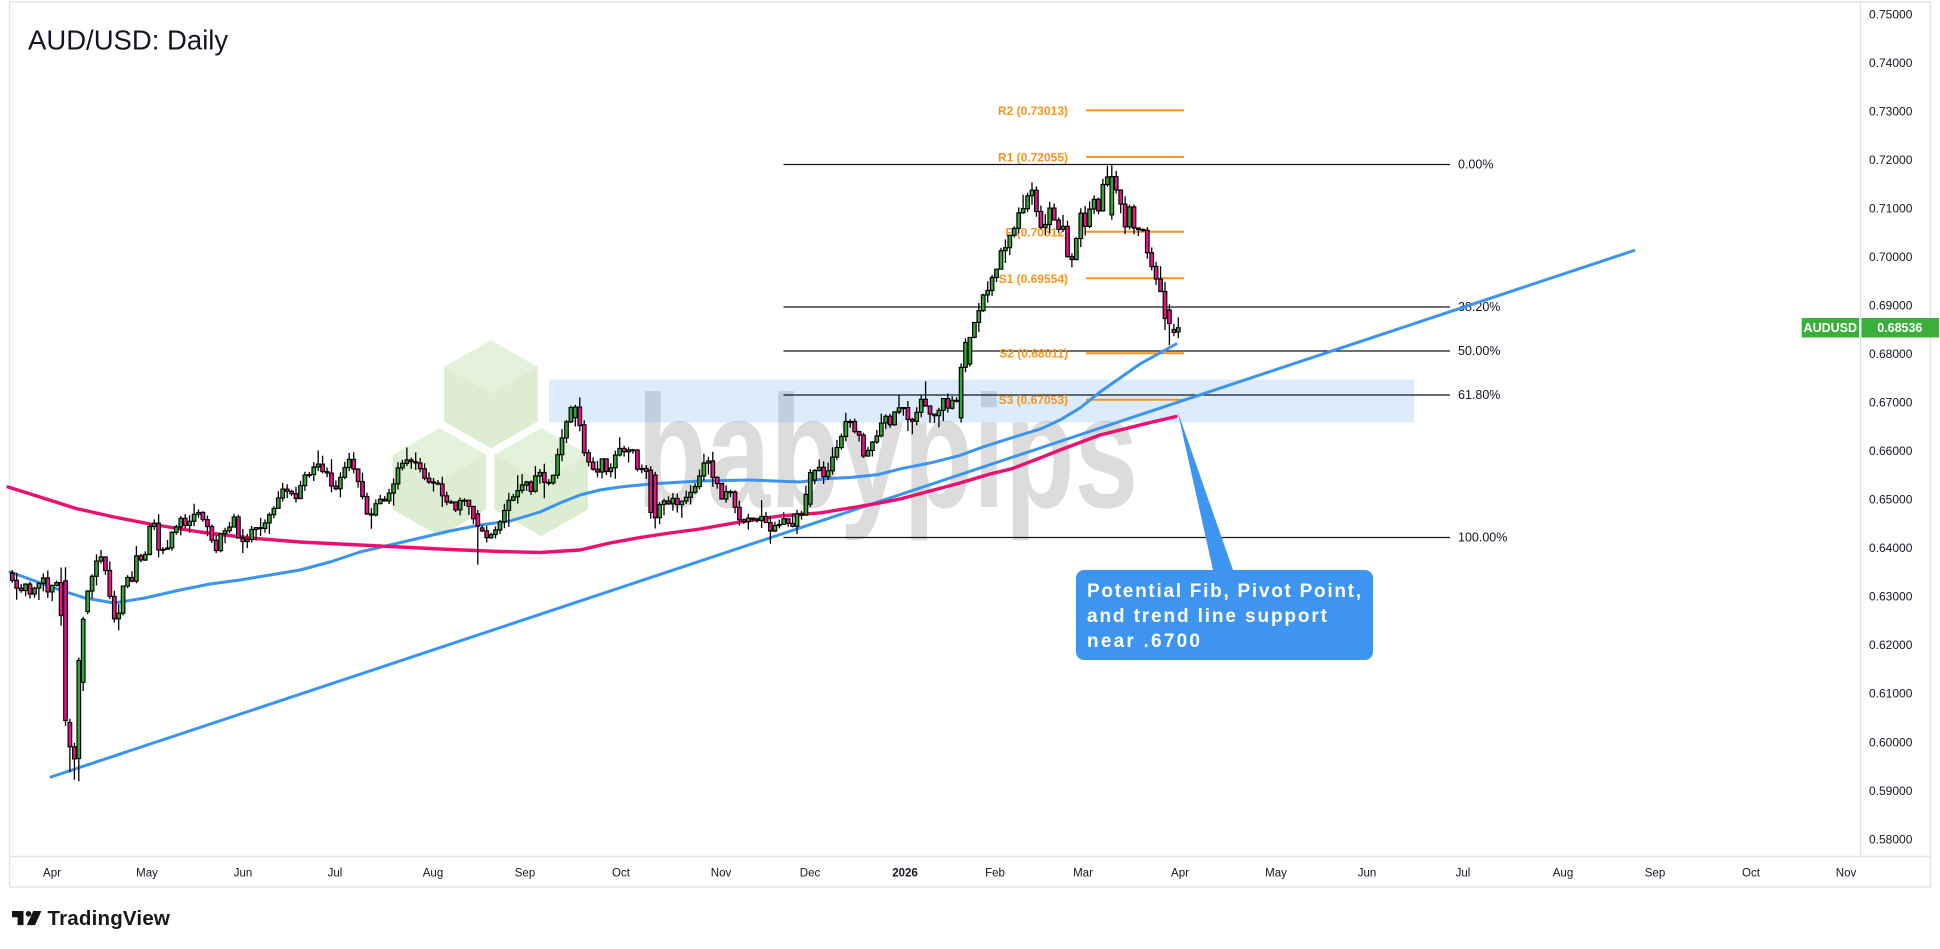  Describe the element at coordinates (1891, 694) in the screenshot. I see `svg-text: 0.61000` at that location.